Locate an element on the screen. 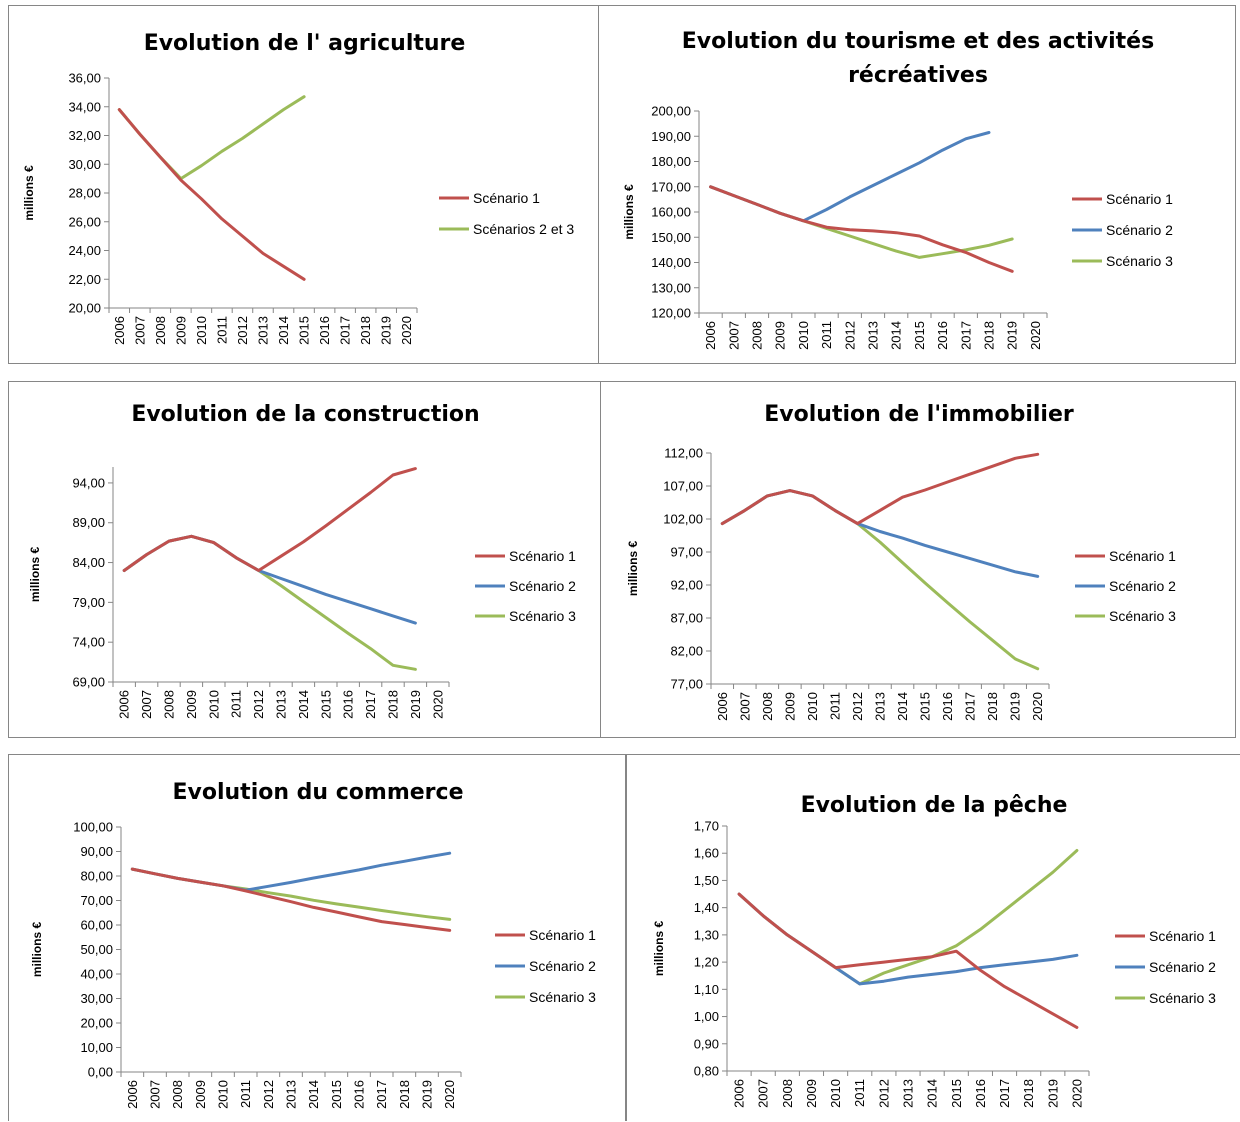 The height and width of the screenshot is (1122, 1240). y-tick-label: 107,00 is located at coordinates (683, 486).